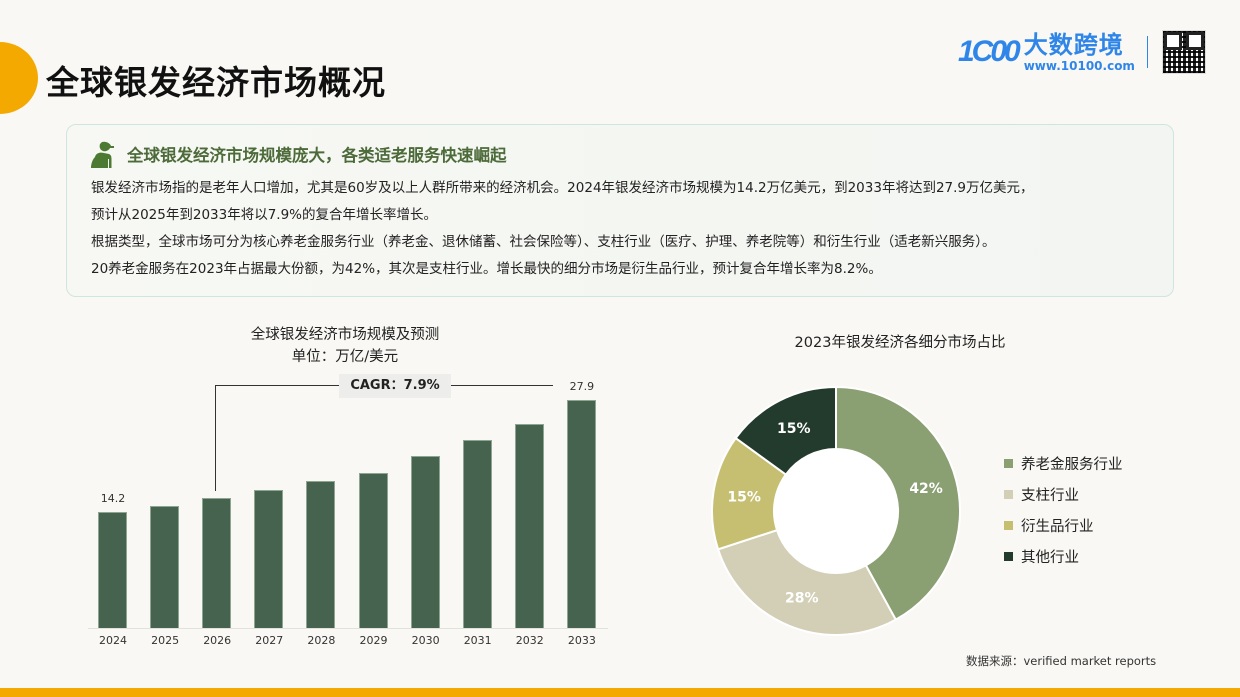  I want to click on legend-item: 养老金服务行业, so click(1063, 463).